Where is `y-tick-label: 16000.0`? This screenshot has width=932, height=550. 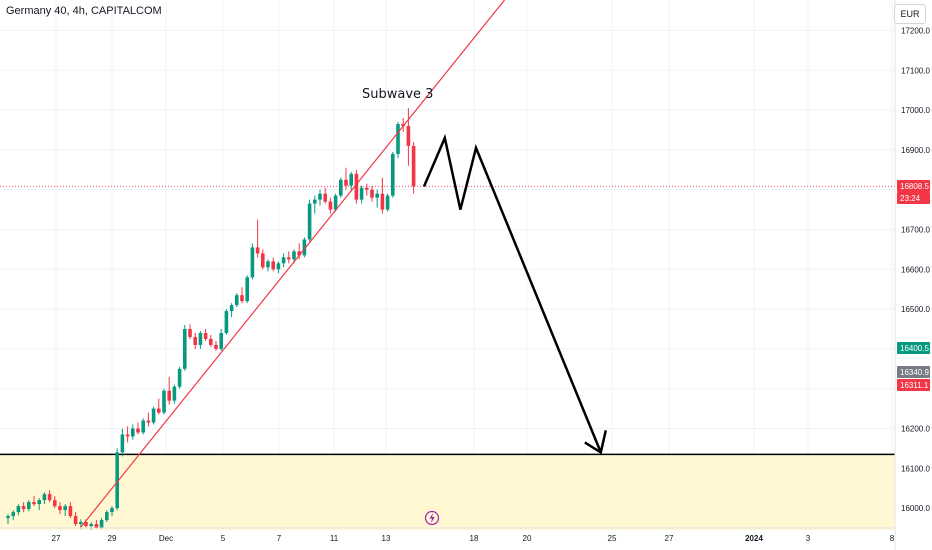
y-tick-label: 16000.0 is located at coordinates (915, 508).